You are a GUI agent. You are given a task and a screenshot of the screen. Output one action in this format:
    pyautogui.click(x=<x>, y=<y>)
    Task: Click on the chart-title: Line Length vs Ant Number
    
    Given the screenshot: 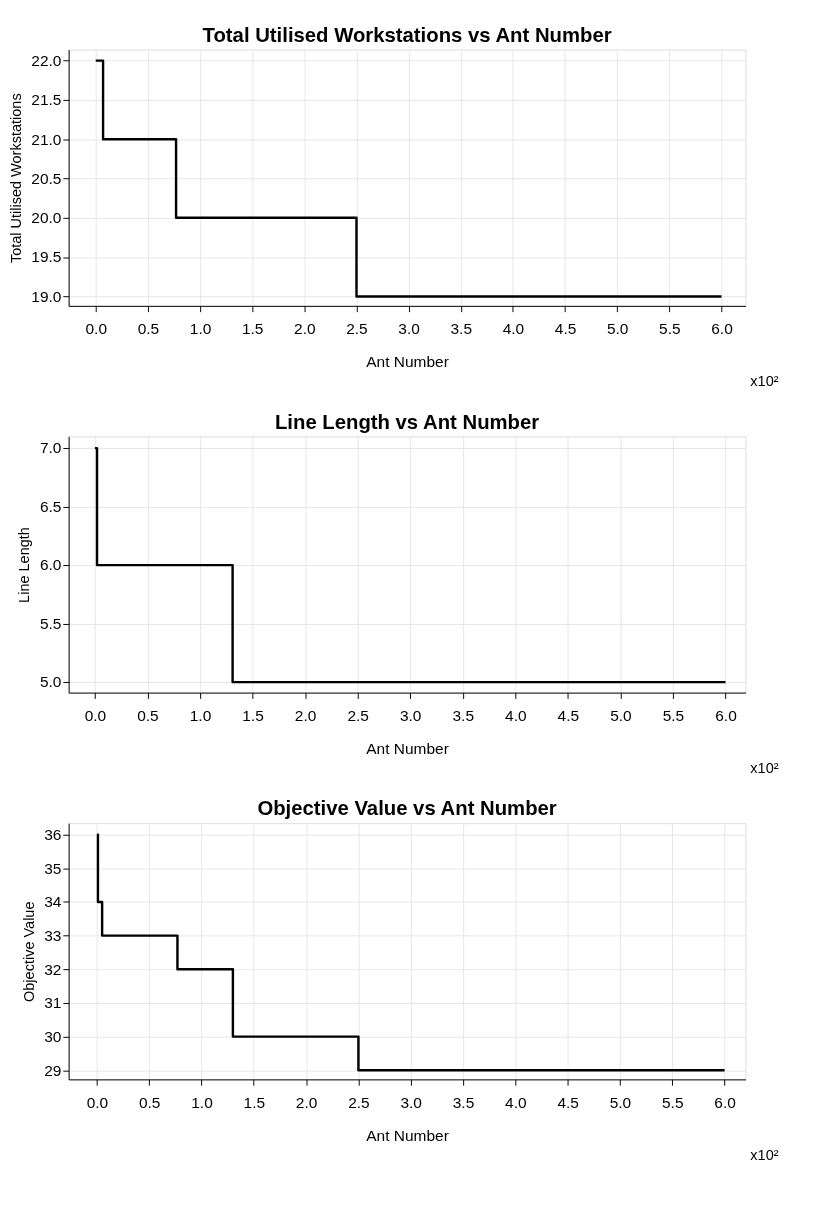 What is the action you would take?
    pyautogui.click(x=407, y=421)
    